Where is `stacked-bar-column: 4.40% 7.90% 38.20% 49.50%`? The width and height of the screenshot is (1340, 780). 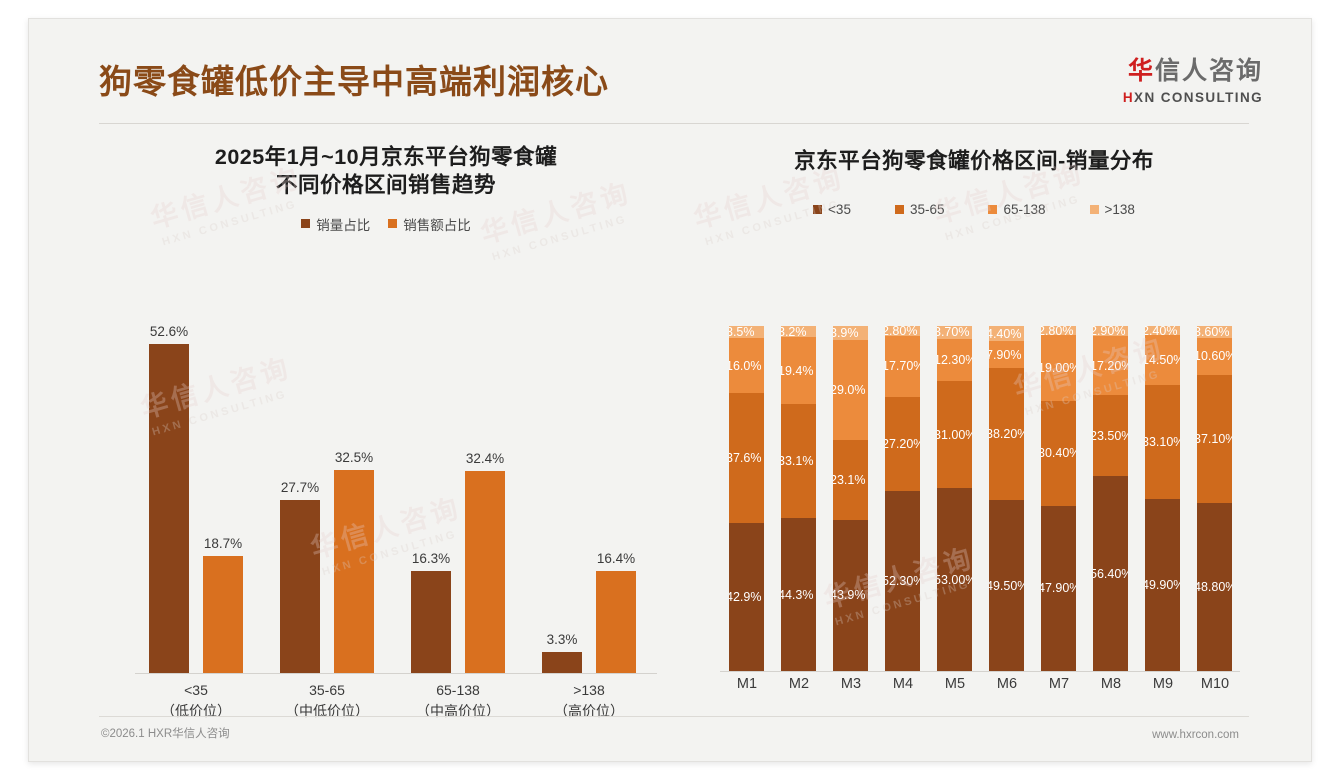 stacked-bar-column: 4.40% 7.90% 38.20% 49.50% is located at coordinates (1006, 471).